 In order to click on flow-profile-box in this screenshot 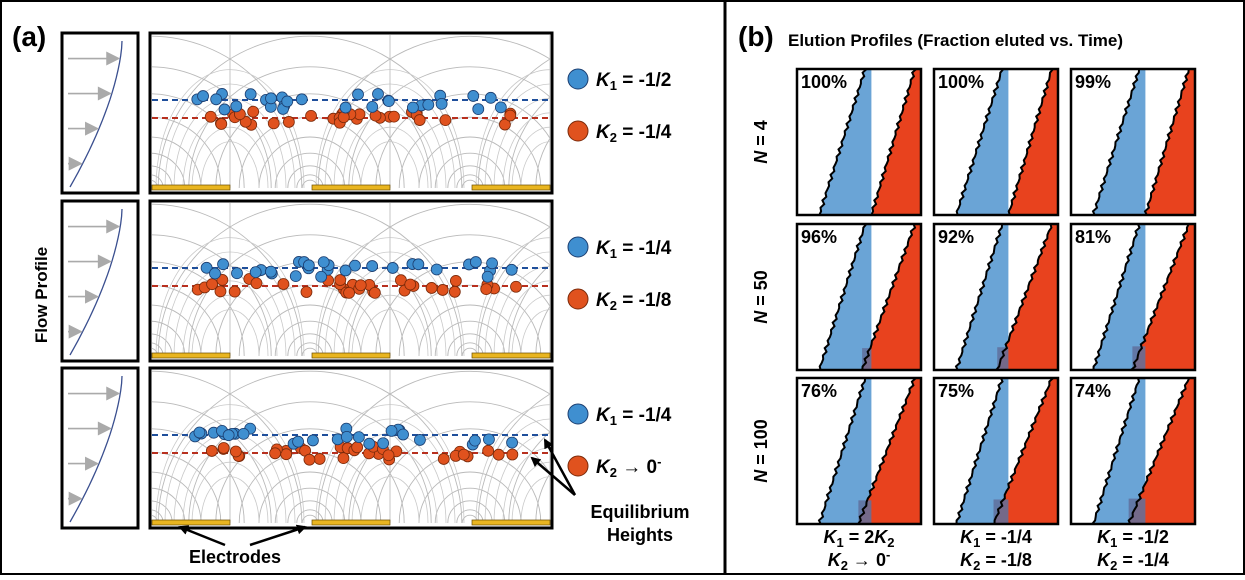, I will do `click(100, 281)`.